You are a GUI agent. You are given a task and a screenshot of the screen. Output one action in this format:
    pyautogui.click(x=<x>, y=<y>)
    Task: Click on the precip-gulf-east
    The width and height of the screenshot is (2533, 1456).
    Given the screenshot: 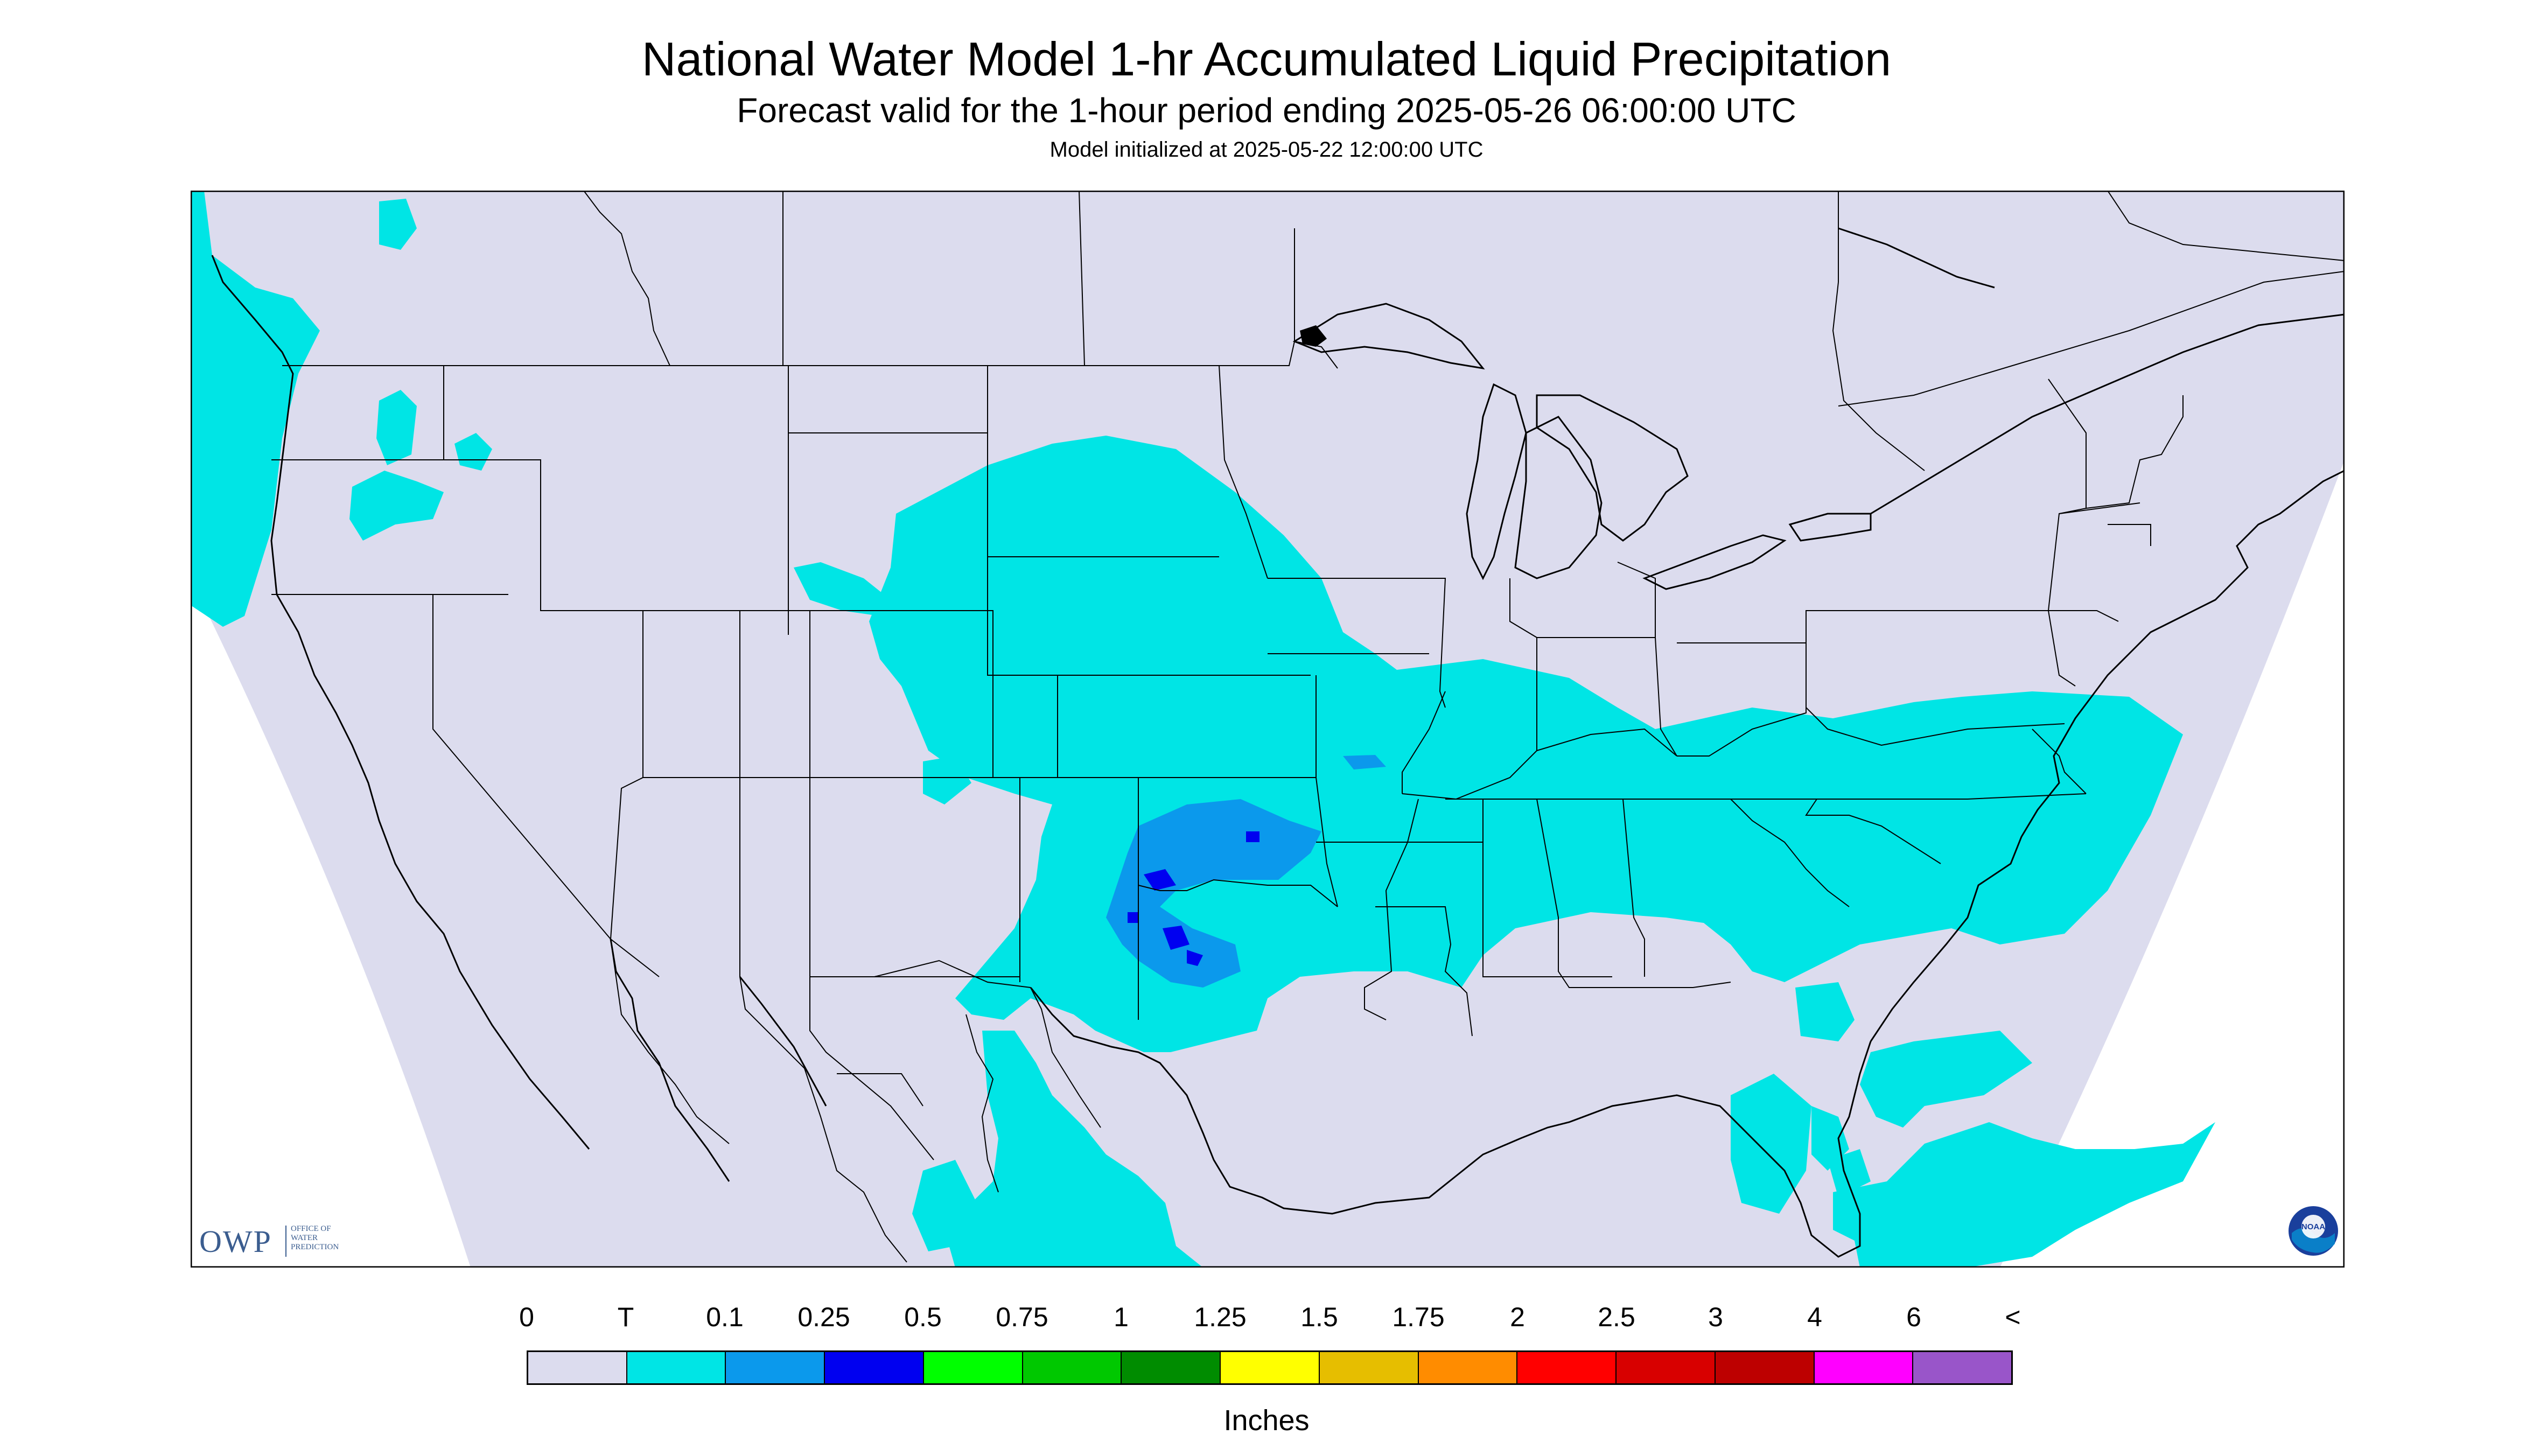 What is the action you would take?
    pyautogui.click(x=2024, y=1195)
    